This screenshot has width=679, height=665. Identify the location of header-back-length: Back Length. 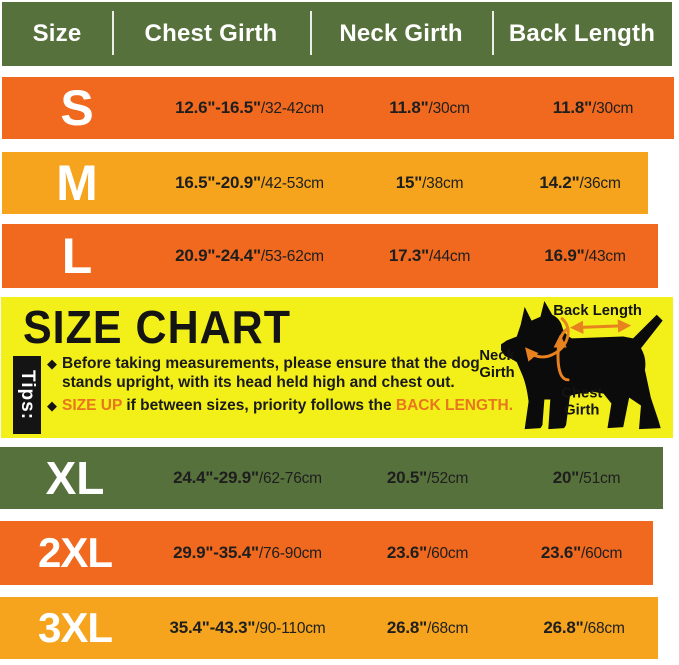
(582, 33).